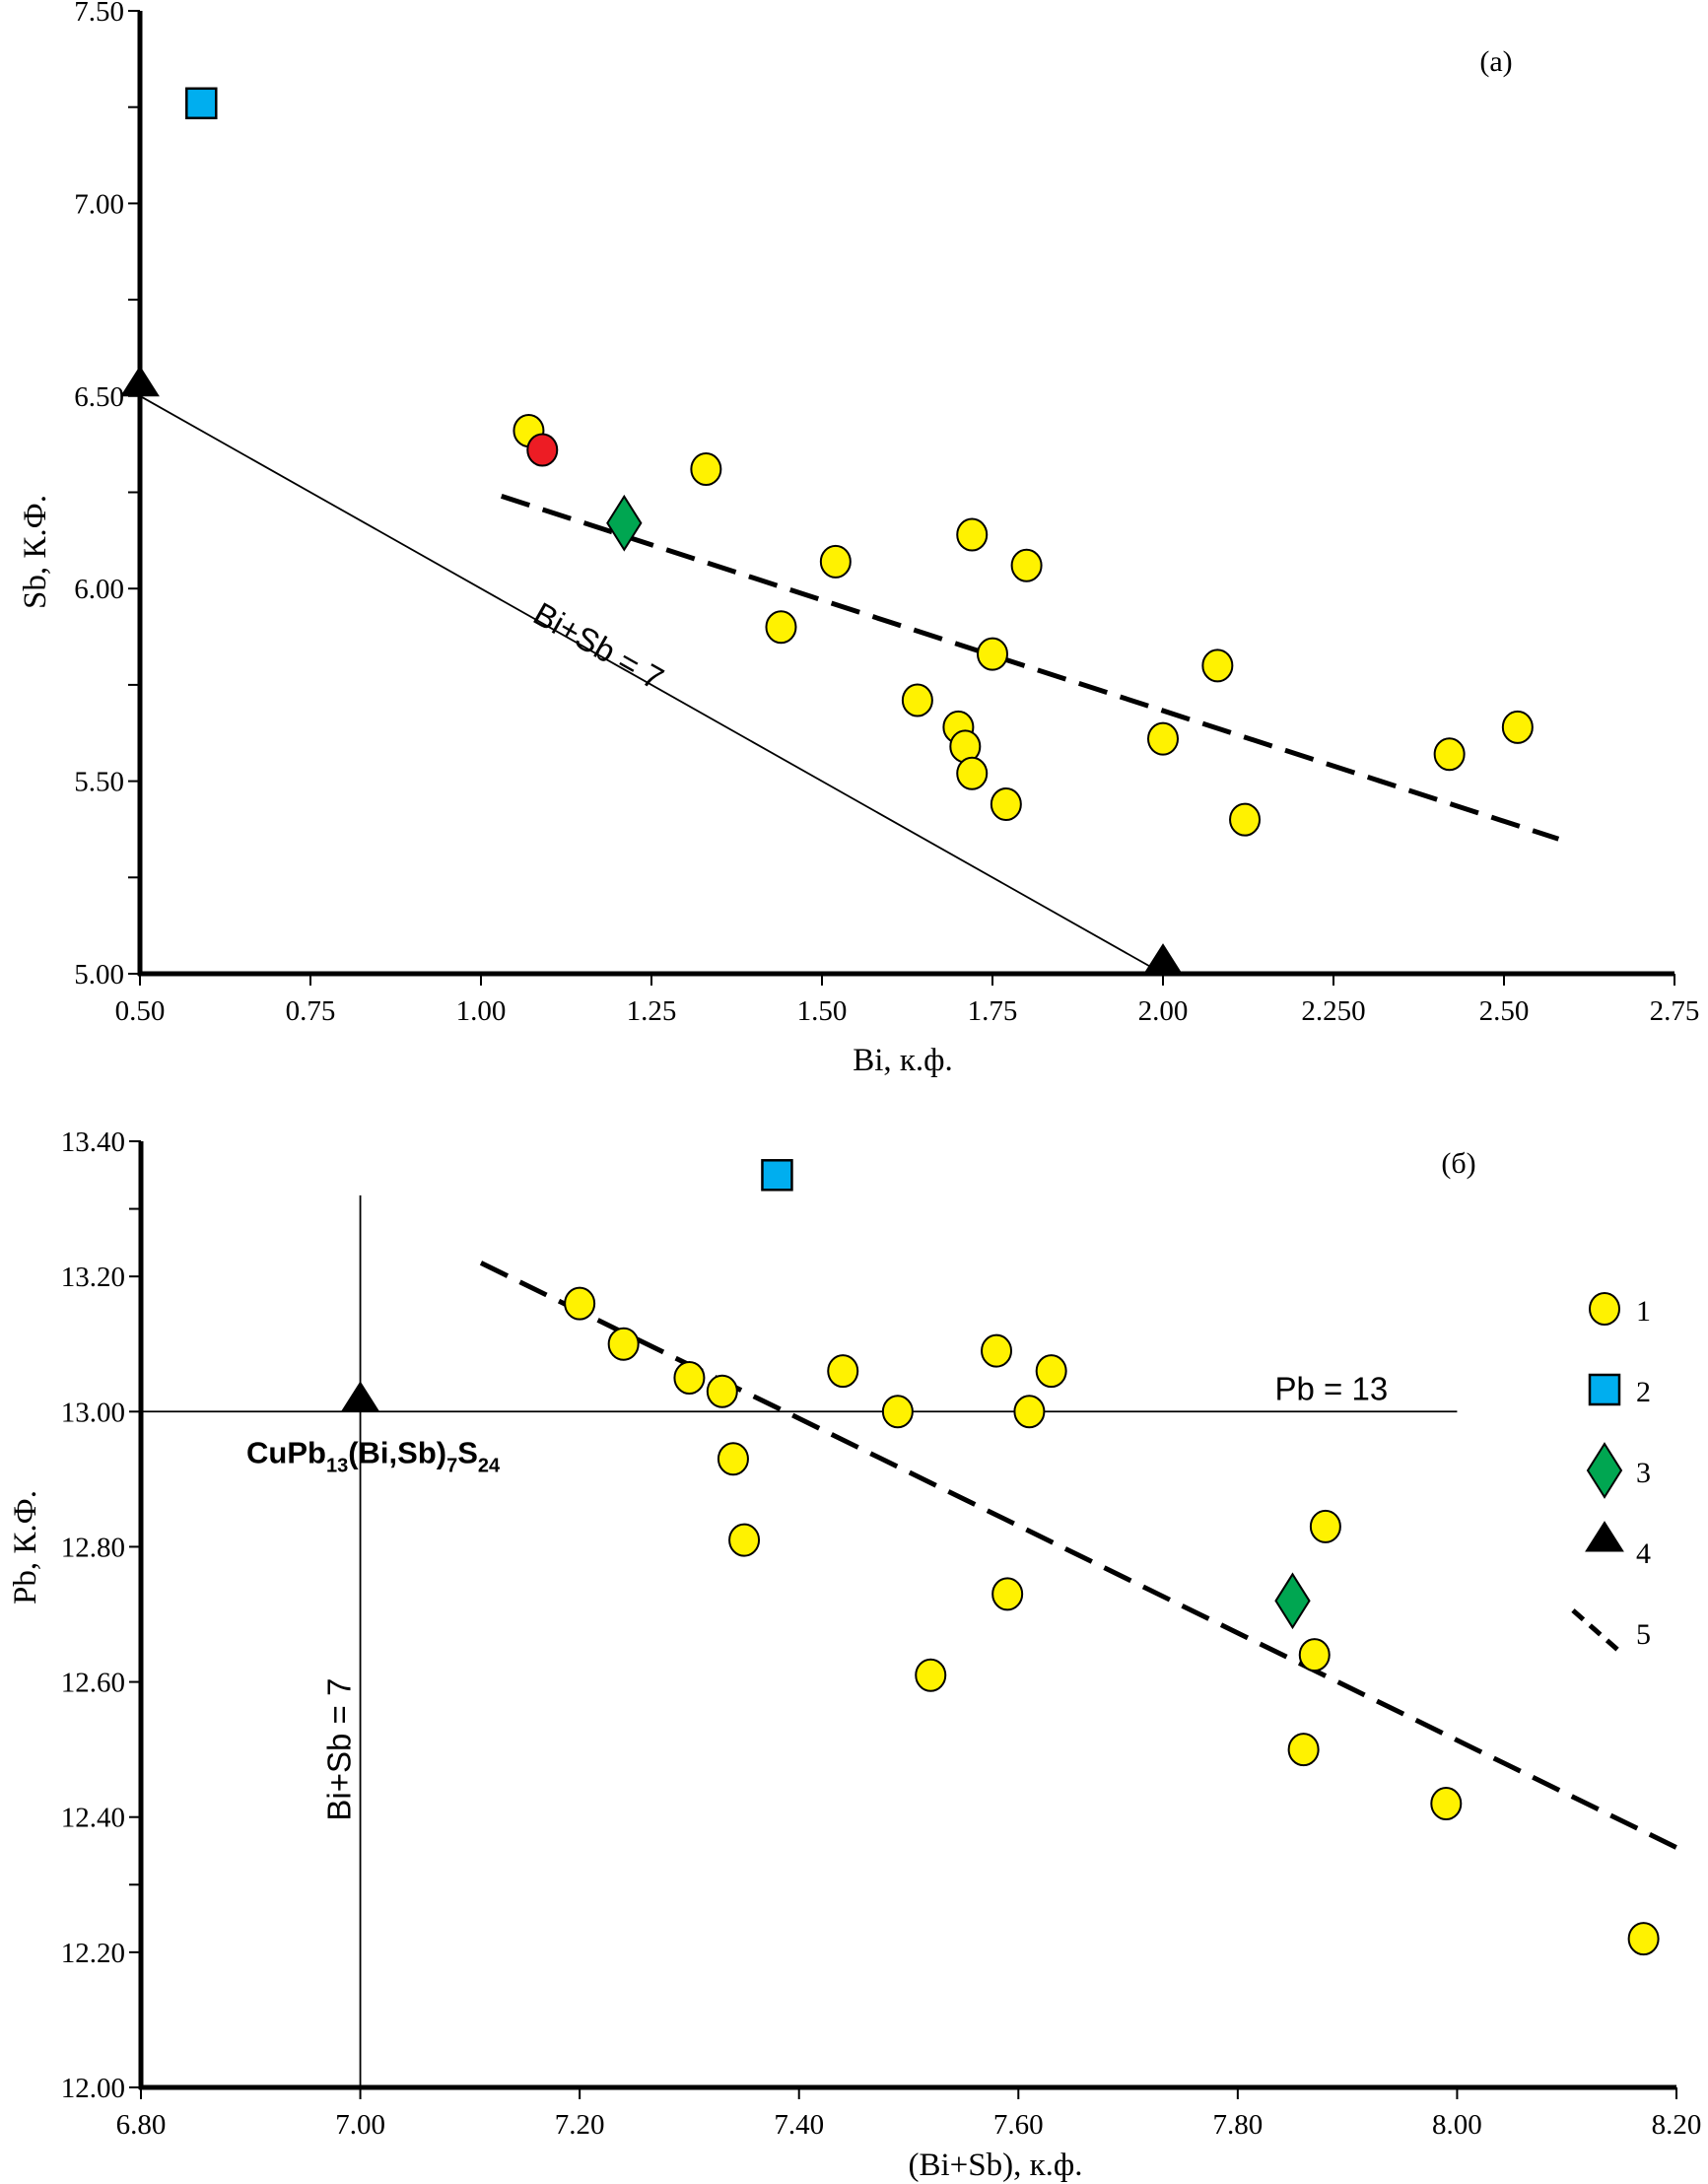 This screenshot has width=1708, height=2184. I want to click on y-tick-label: 13.20, so click(93, 1277).